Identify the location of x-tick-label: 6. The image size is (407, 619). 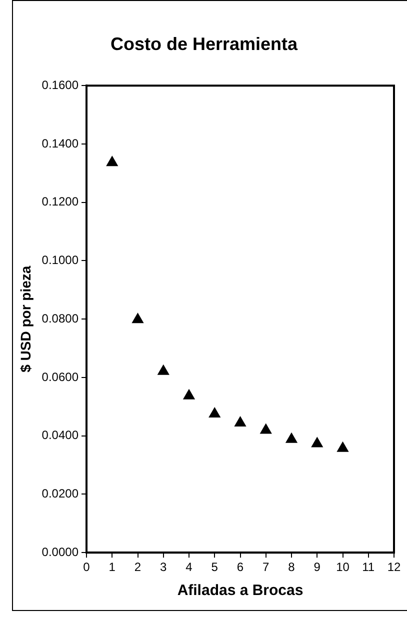
(240, 567).